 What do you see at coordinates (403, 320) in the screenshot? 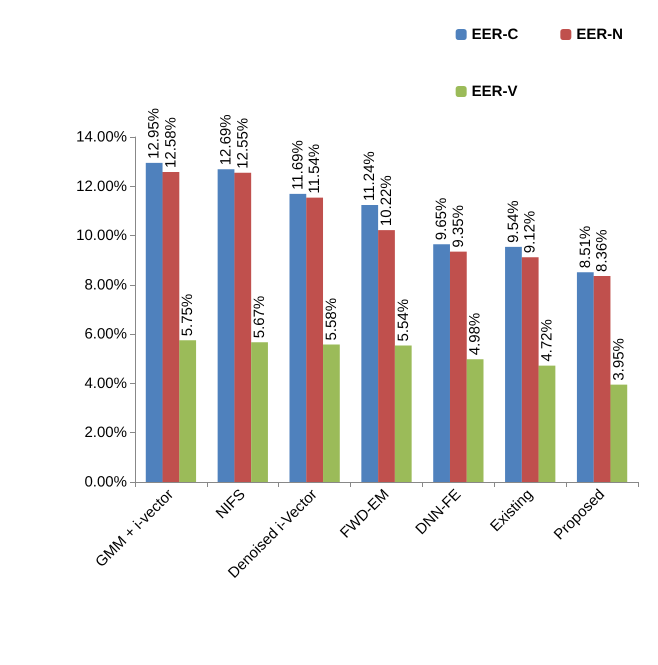
I see `data-label: 5.54%` at bounding box center [403, 320].